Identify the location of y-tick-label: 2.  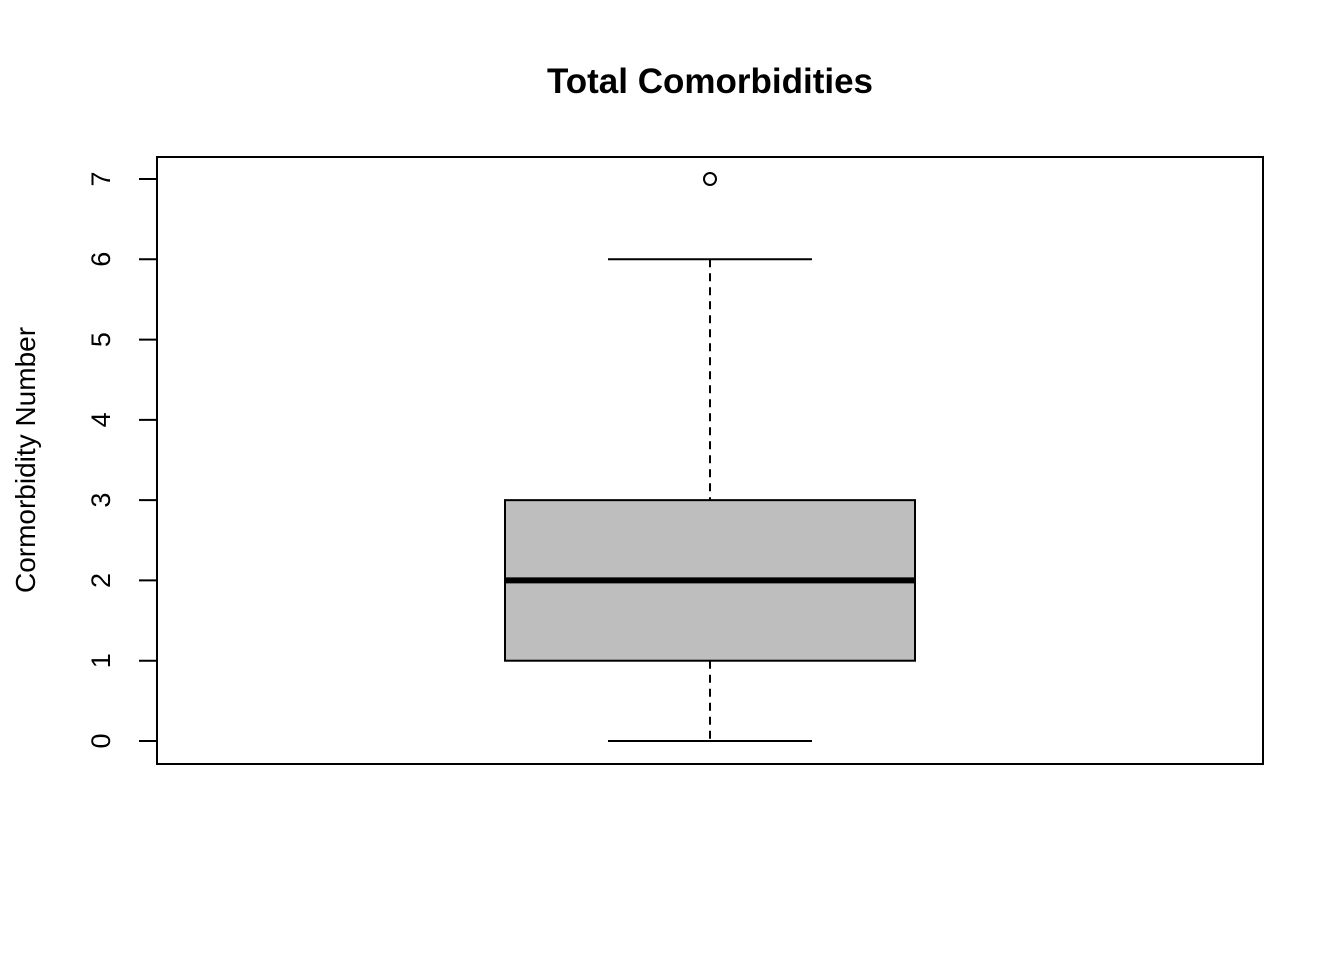
(101, 580).